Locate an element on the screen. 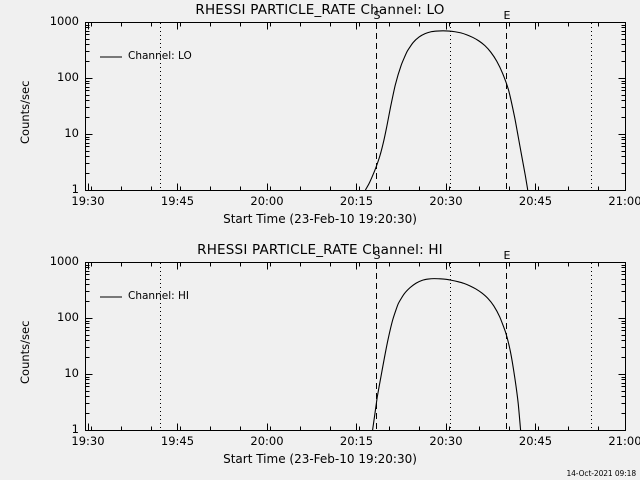 This screenshot has width=640, height=480. legend-label-hi: Channel: HI is located at coordinates (158, 296).